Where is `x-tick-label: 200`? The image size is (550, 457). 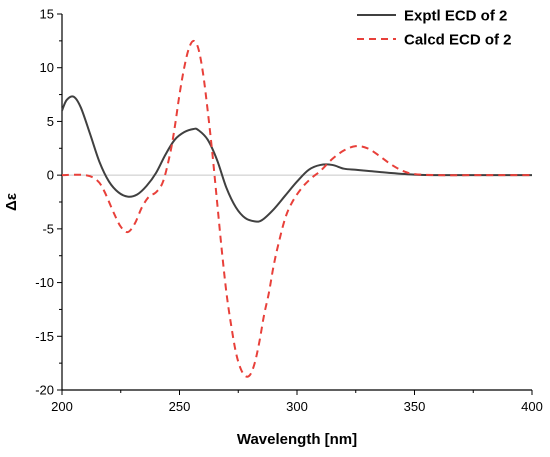 x-tick-label: 200 is located at coordinates (62, 406).